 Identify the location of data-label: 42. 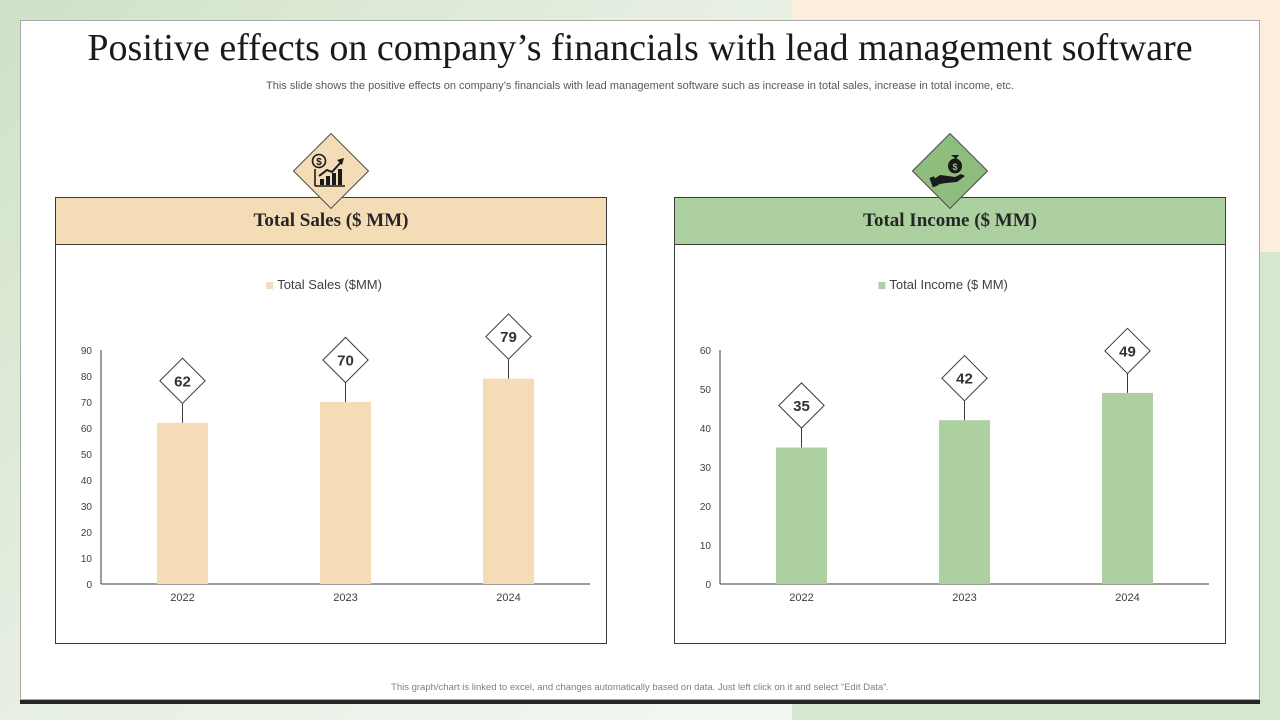
(964, 379).